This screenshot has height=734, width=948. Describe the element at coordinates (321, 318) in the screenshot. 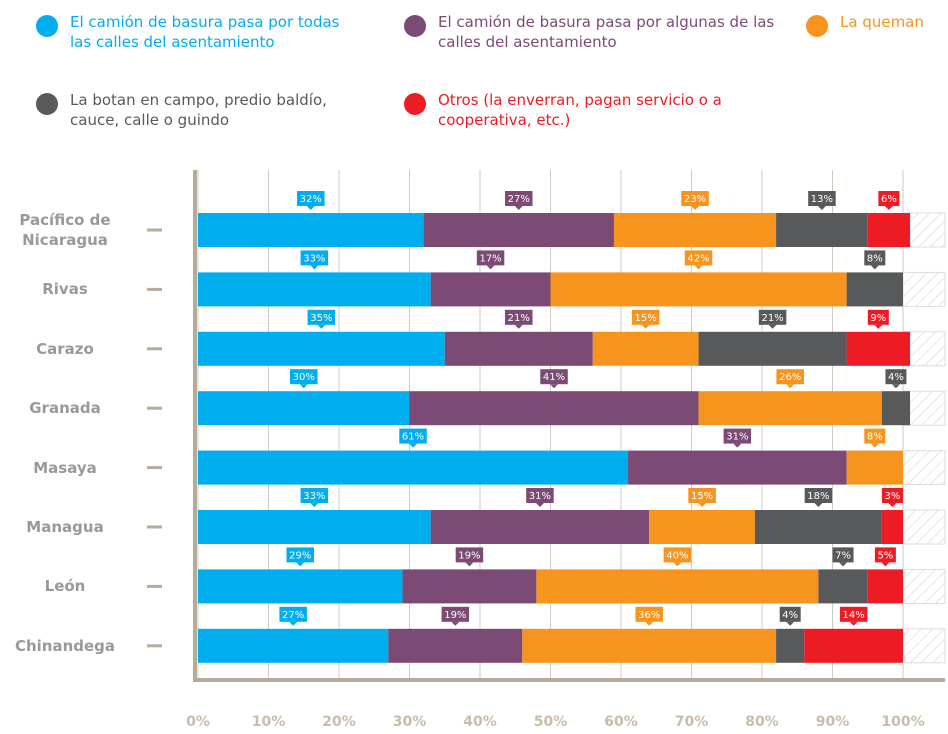

I see `value-label-text: 35%` at that location.